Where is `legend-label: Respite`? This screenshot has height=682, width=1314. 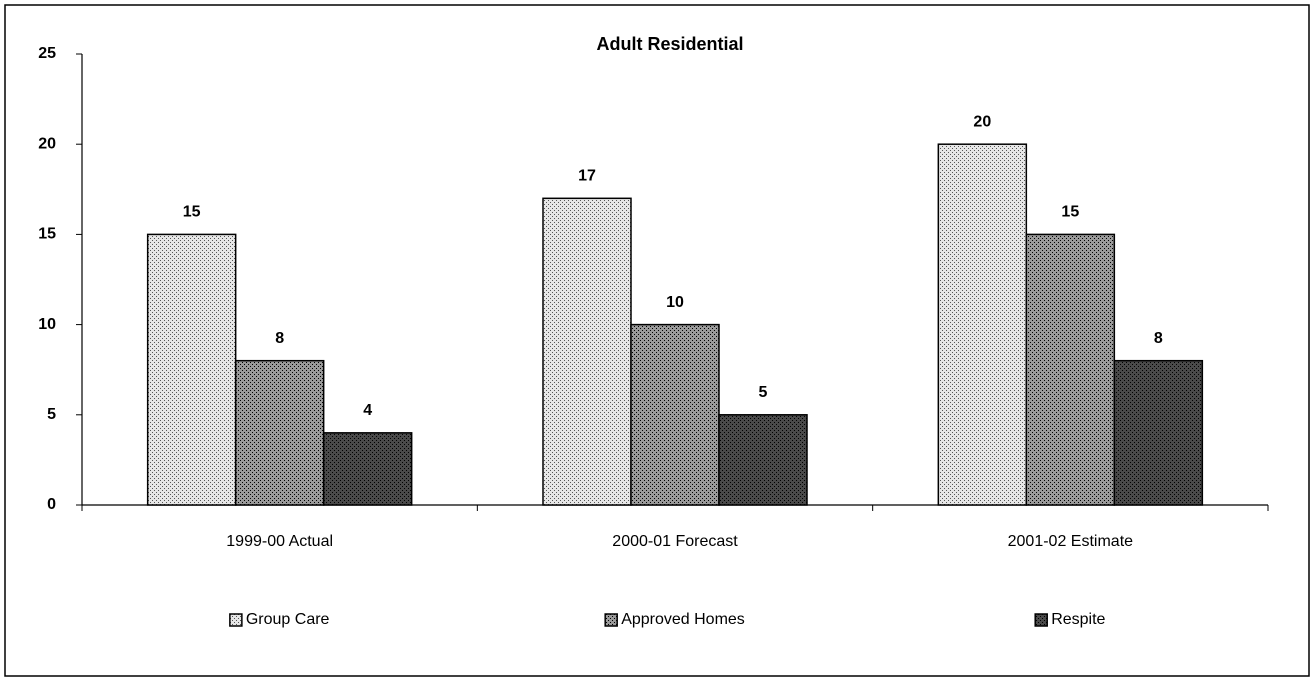 legend-label: Respite is located at coordinates (1078, 619).